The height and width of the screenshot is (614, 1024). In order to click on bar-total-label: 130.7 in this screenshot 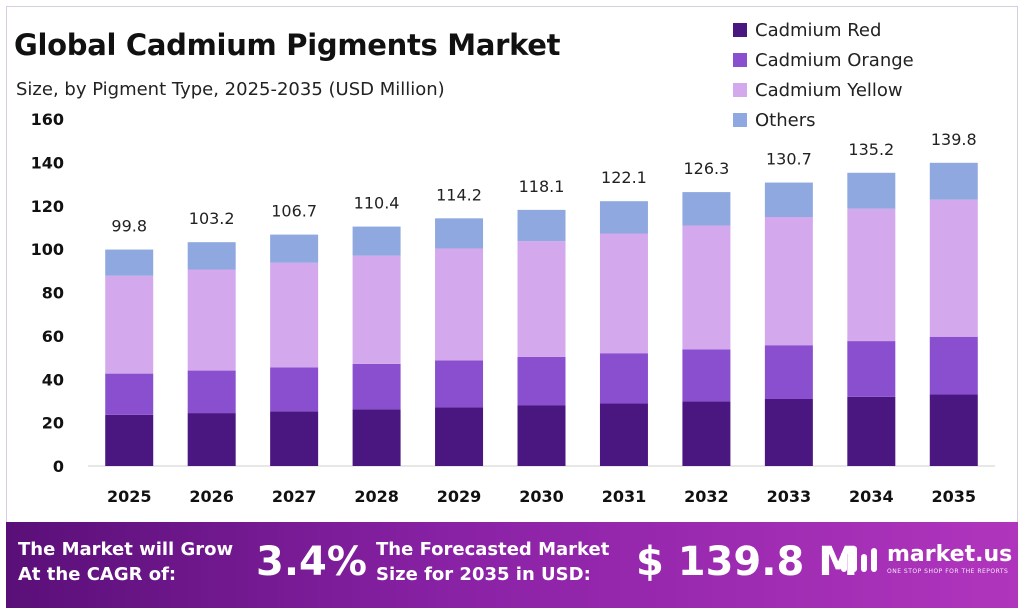, I will do `click(789, 159)`.